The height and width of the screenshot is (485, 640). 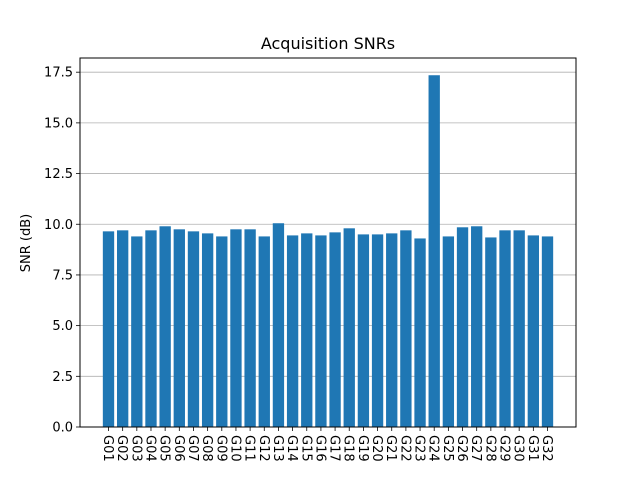 What do you see at coordinates (504, 448) in the screenshot?
I see `x-tick-label: G29` at bounding box center [504, 448].